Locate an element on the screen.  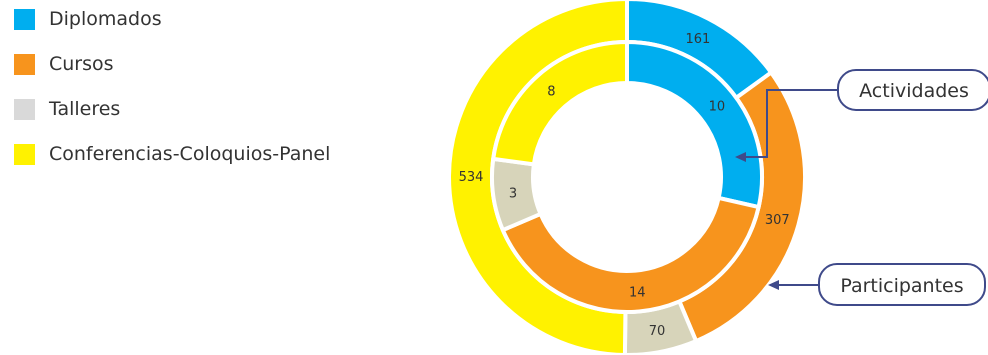
legend-label-talleres: Talleres is located at coordinates (85, 109).